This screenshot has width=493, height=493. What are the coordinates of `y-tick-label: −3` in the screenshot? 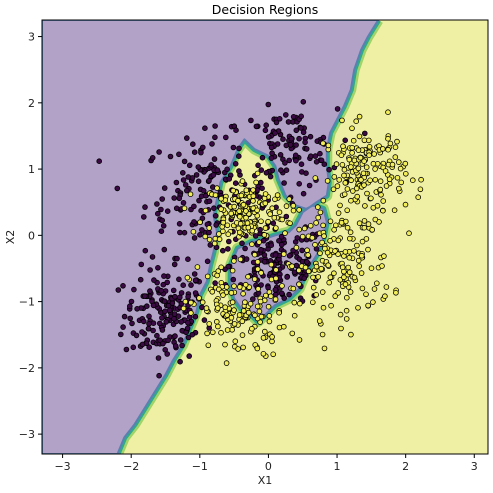 It's located at (27, 434).